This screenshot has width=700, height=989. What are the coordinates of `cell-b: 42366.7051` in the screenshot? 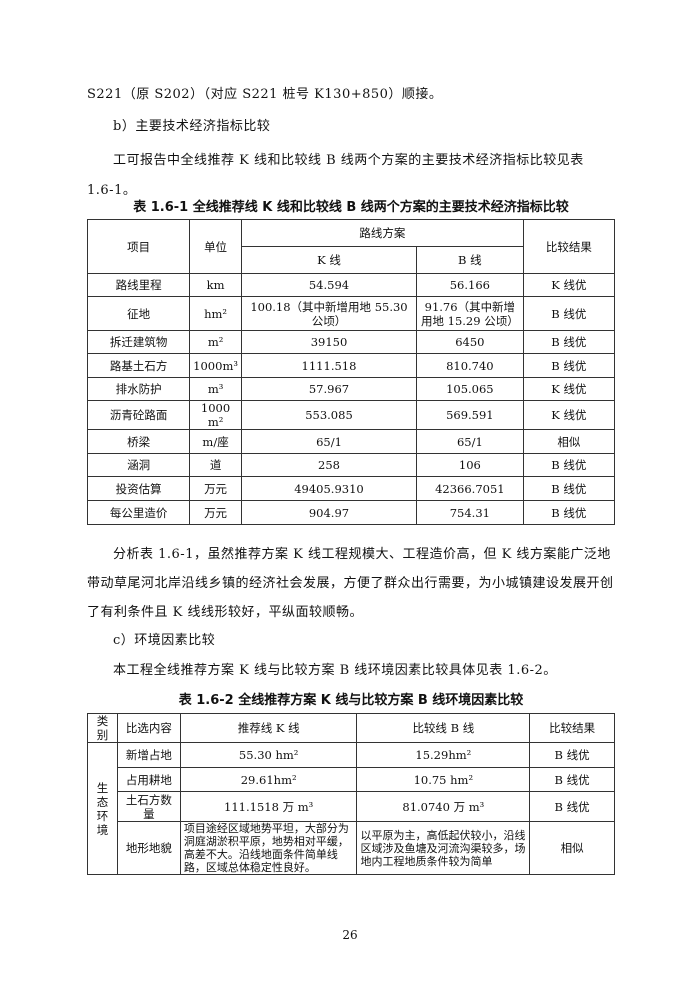 It's located at (470, 488).